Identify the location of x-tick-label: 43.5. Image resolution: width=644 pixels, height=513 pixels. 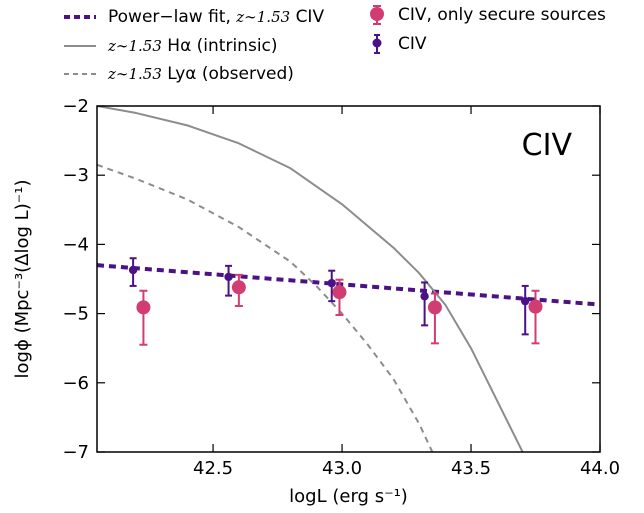
(471, 468).